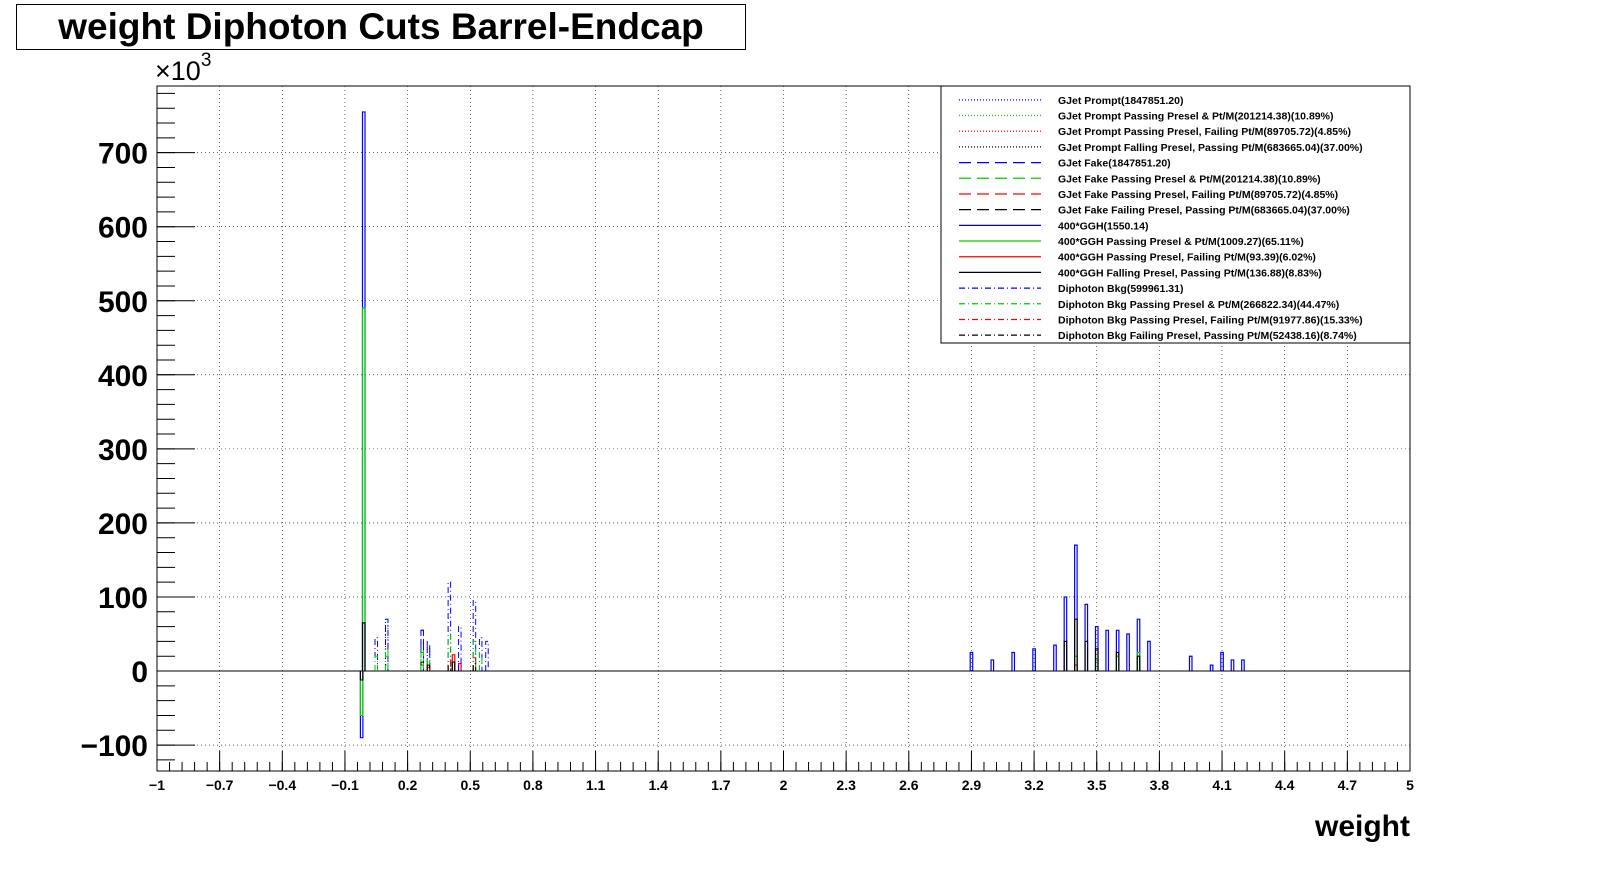 This screenshot has height=874, width=1598. Describe the element at coordinates (123, 524) in the screenshot. I see `y-tick-label: 200` at that location.